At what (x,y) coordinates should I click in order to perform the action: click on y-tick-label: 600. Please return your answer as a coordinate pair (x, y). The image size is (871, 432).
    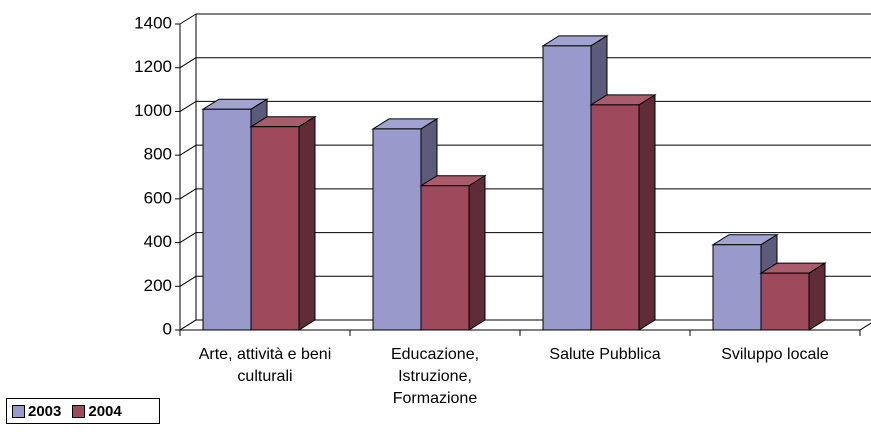
    Looking at the image, I should click on (158, 197).